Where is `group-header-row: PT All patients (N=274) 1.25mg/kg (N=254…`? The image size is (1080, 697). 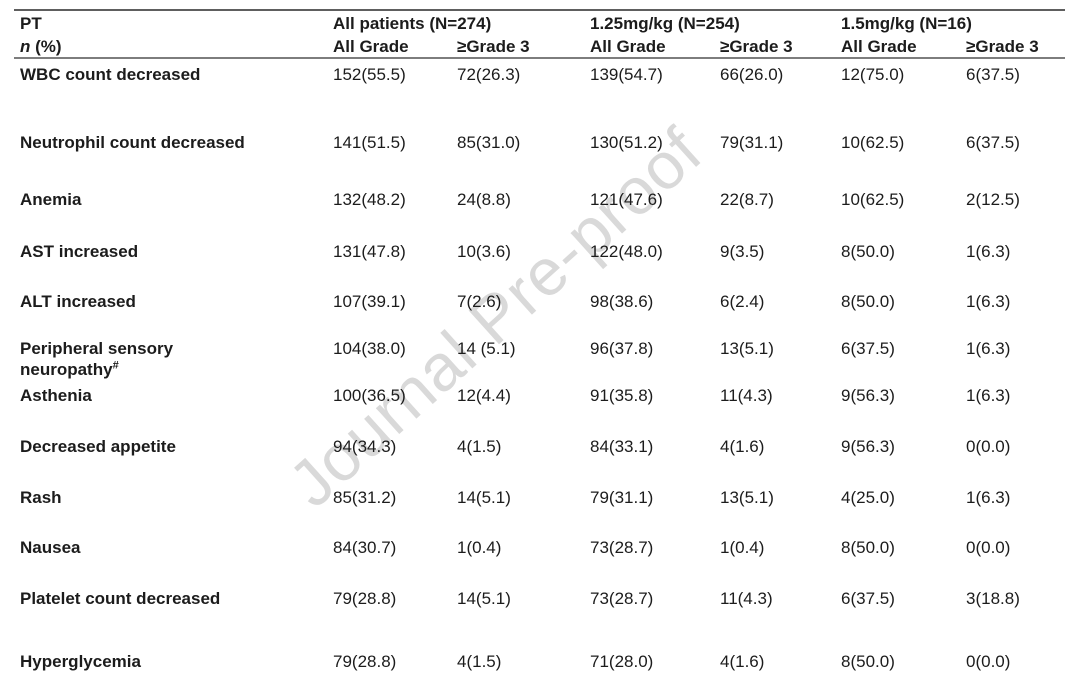 group-header-row: PT All patients (N=274) 1.25mg/kg (N=254… is located at coordinates (539, 22).